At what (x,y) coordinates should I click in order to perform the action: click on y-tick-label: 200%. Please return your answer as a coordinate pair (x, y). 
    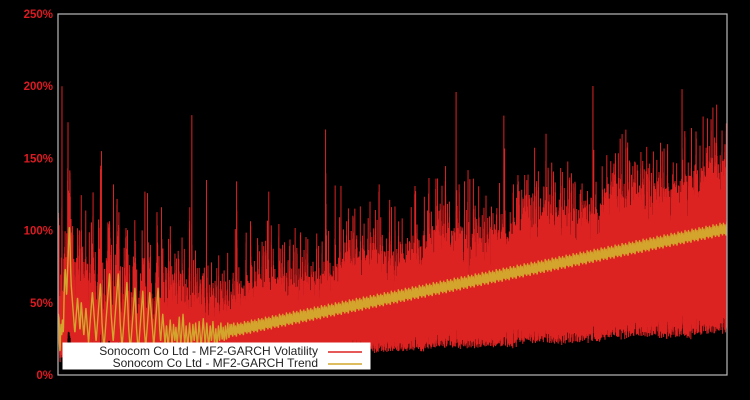
    Looking at the image, I should click on (38, 87).